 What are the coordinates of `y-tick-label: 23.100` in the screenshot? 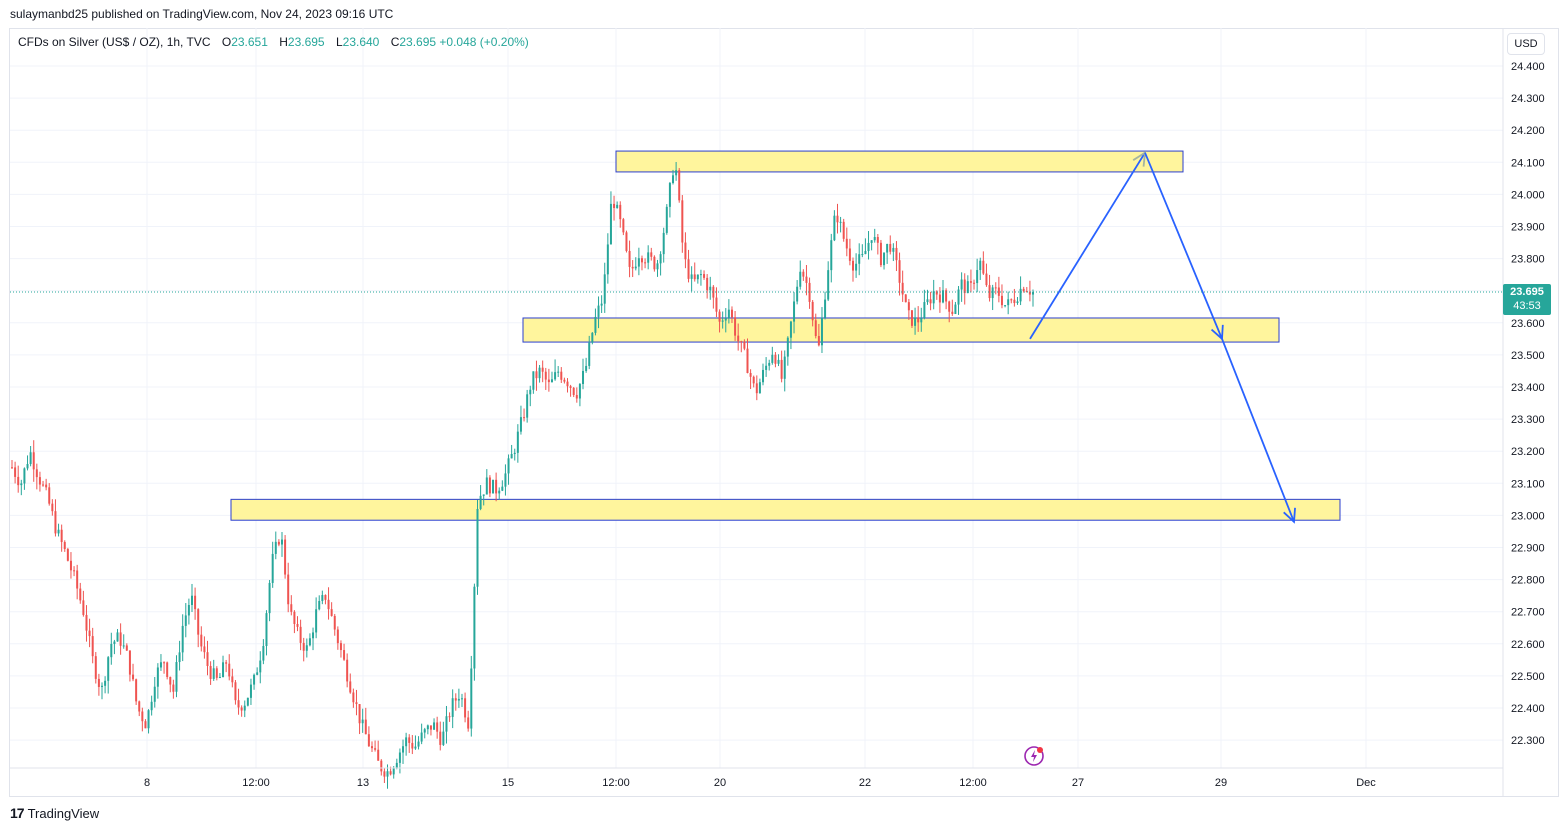 It's located at (1528, 484).